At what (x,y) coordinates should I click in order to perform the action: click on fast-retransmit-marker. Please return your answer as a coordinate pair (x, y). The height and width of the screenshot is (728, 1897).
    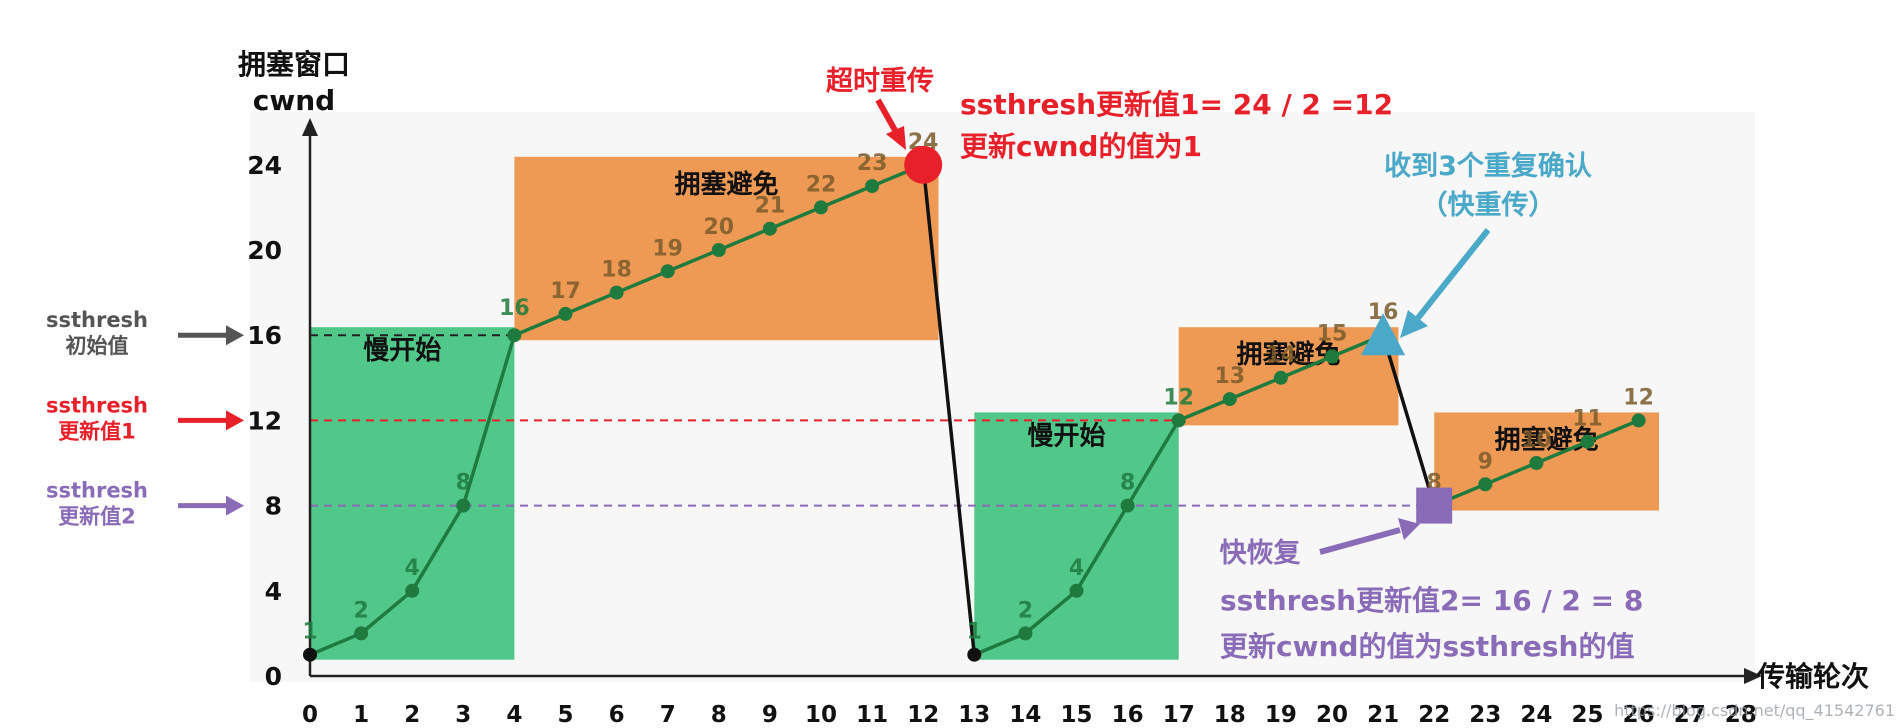
    Looking at the image, I should click on (1383, 334).